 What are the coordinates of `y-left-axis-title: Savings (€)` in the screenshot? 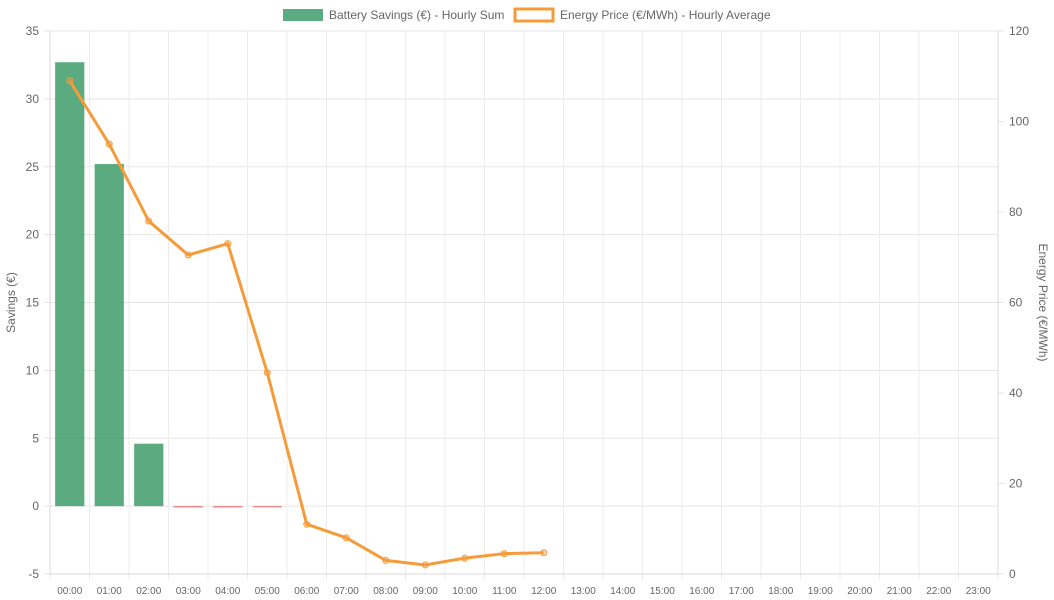 It's located at (11, 302).